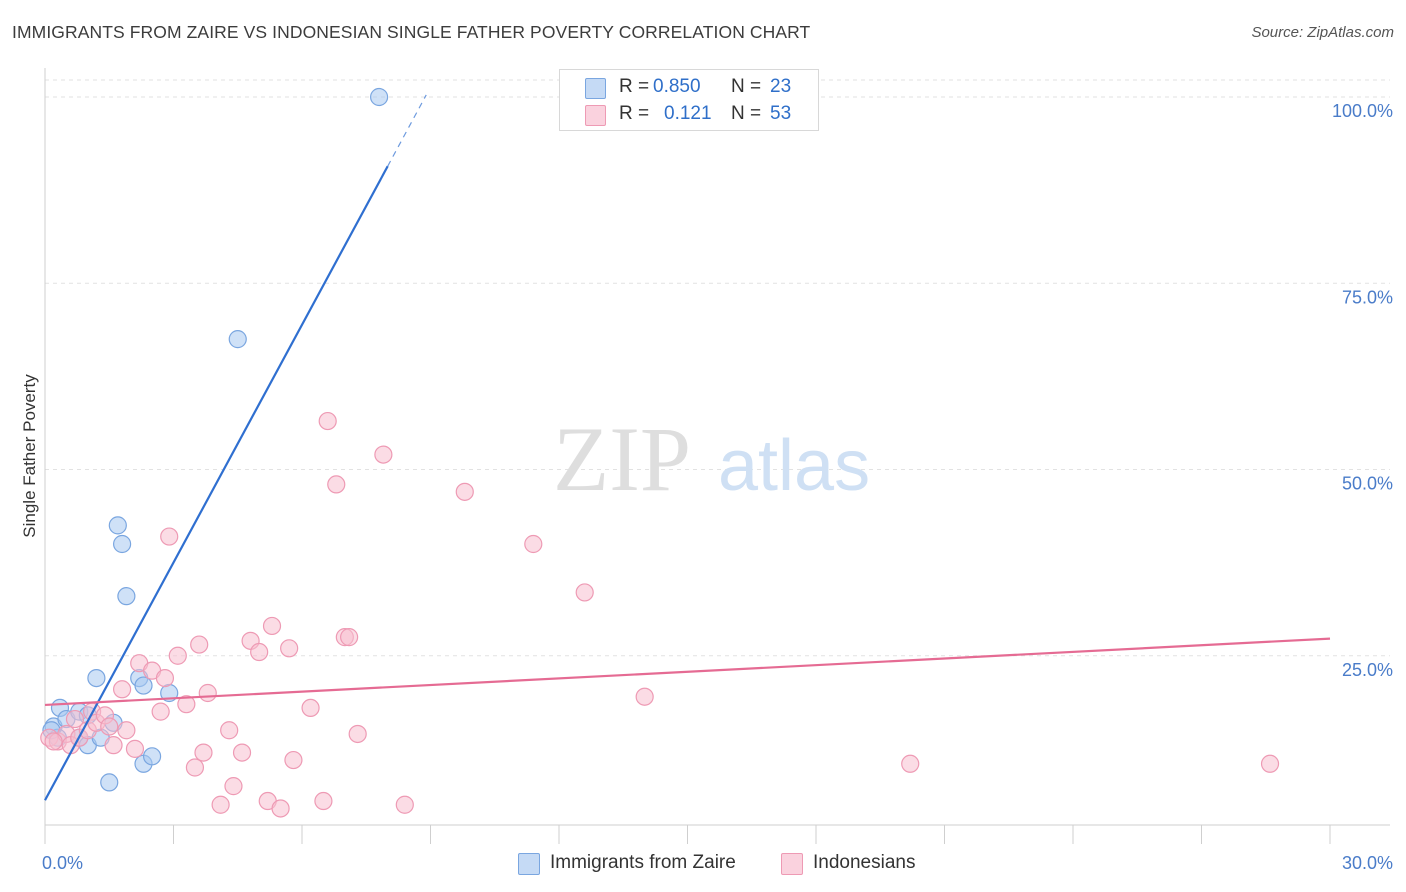 Image resolution: width=1406 pixels, height=892 pixels. What do you see at coordinates (1367, 670) in the screenshot?
I see `y-tick-label: 25.0%` at bounding box center [1367, 670].